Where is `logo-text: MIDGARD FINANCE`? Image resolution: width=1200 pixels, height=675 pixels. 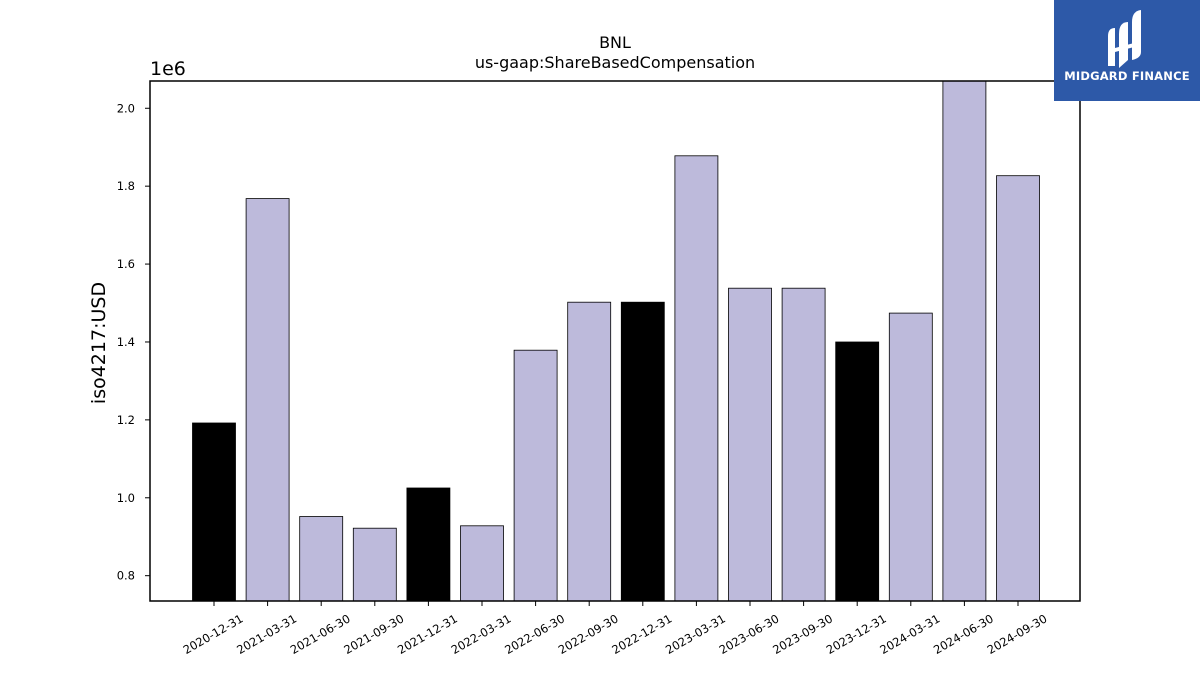
logo-text: MIDGARD FINANCE is located at coordinates (1127, 76).